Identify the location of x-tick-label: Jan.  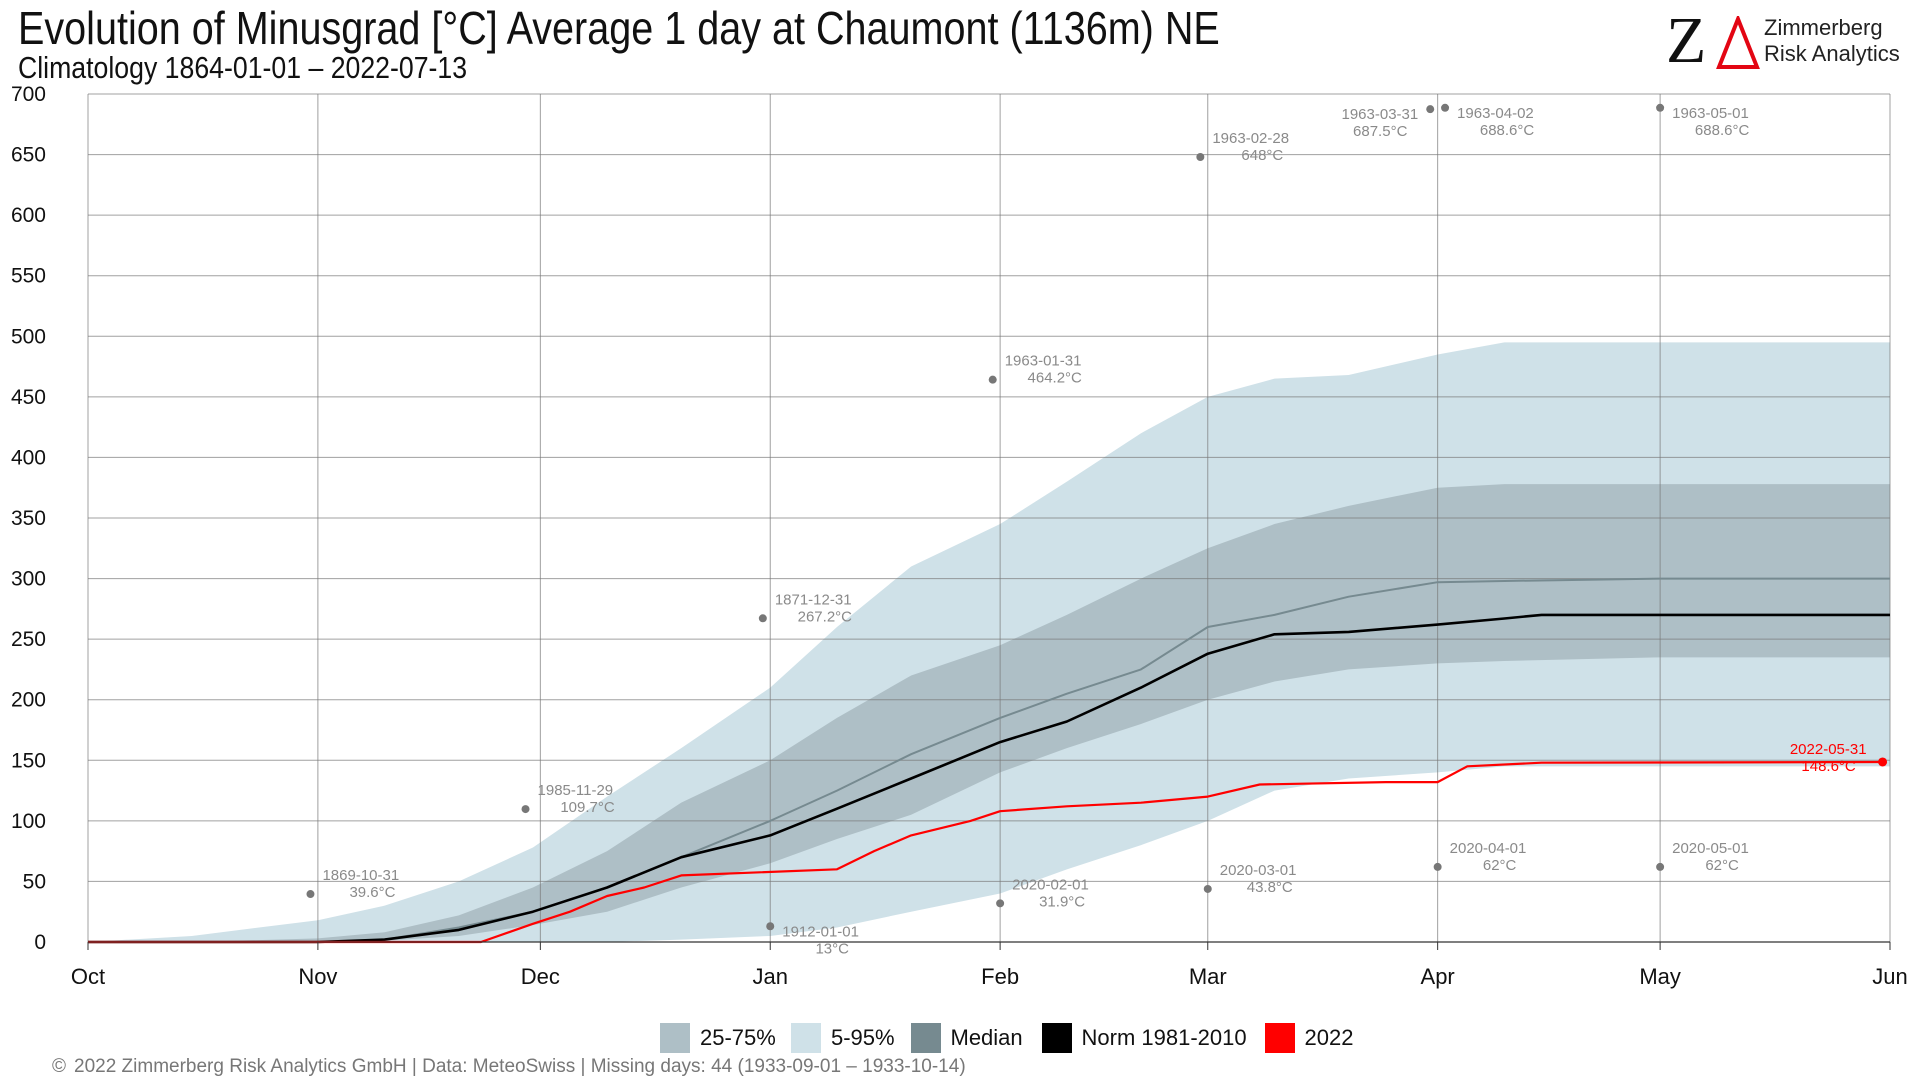
(769, 976).